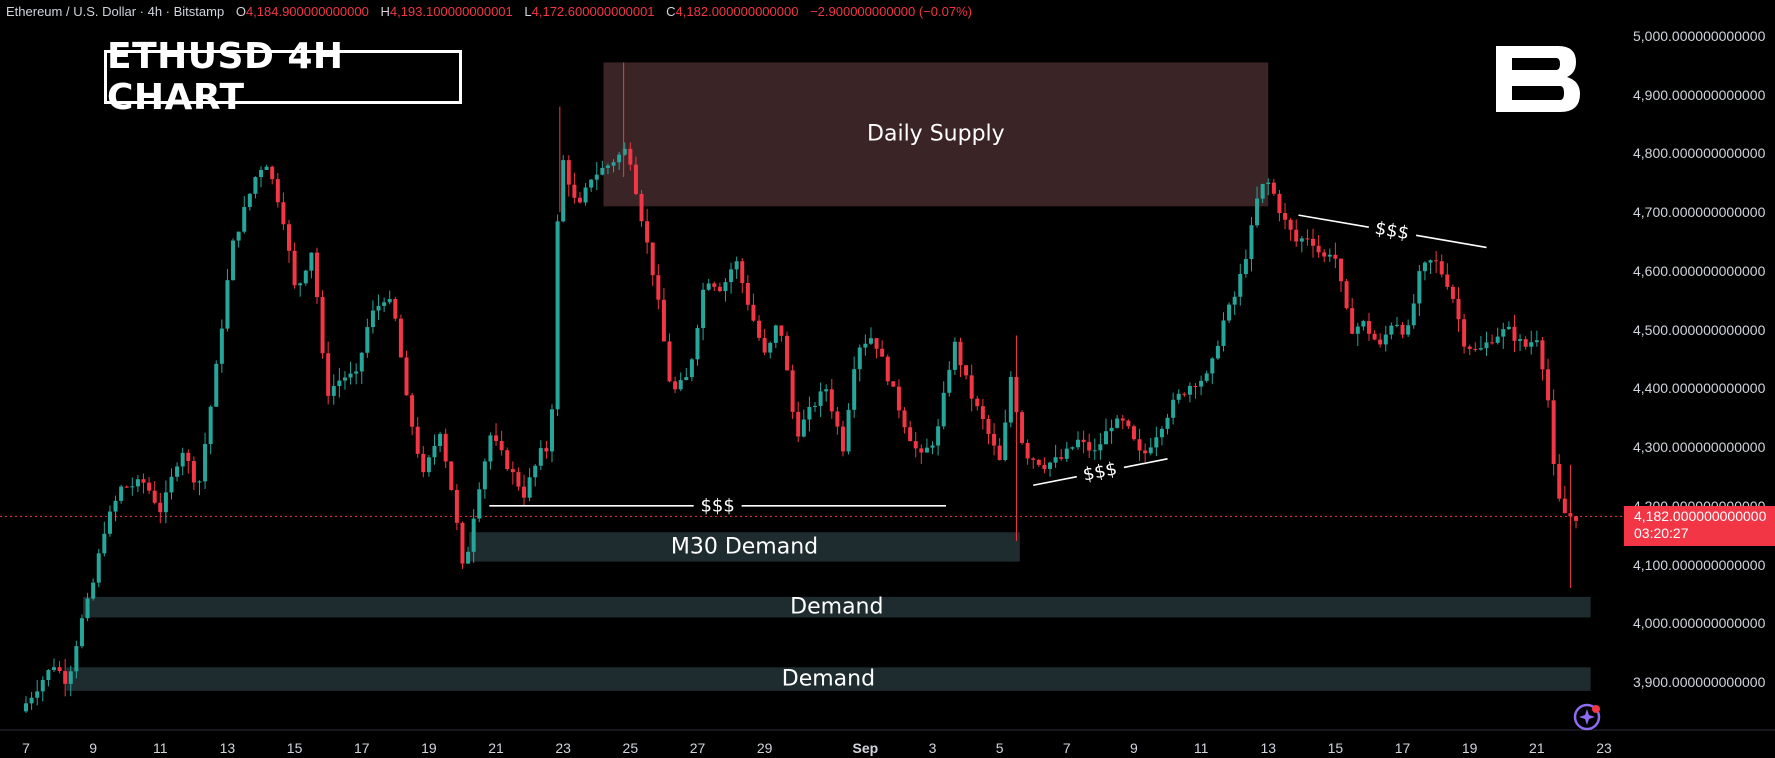  What do you see at coordinates (1699, 682) in the screenshot?
I see `price-tick: 3,900.000000000000` at bounding box center [1699, 682].